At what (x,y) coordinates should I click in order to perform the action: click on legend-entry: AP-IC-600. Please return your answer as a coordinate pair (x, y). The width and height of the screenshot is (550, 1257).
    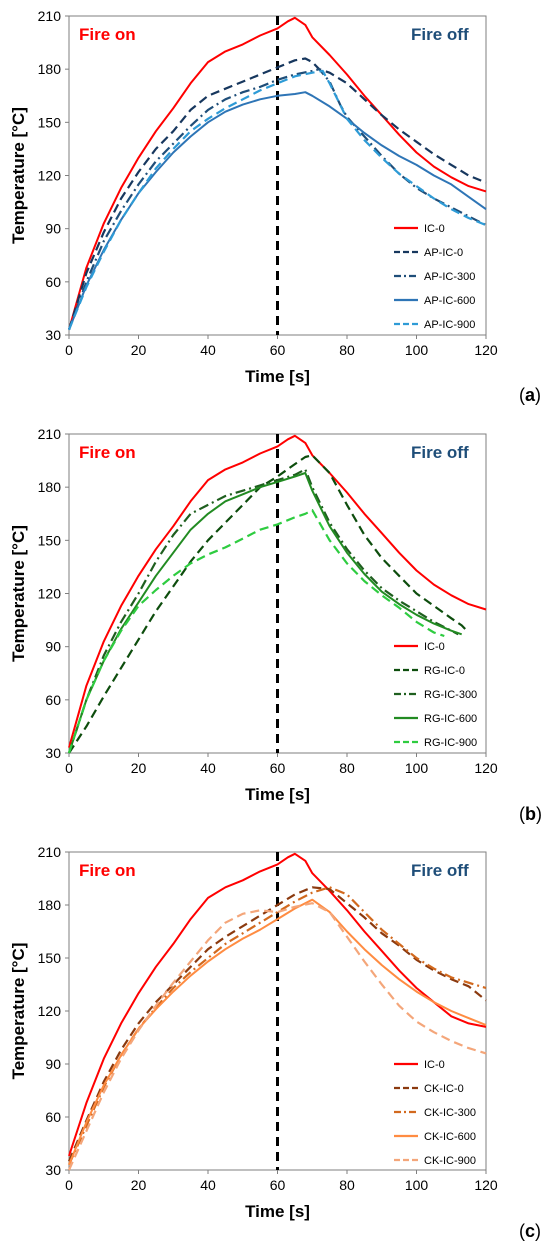
    Looking at the image, I should click on (449, 301).